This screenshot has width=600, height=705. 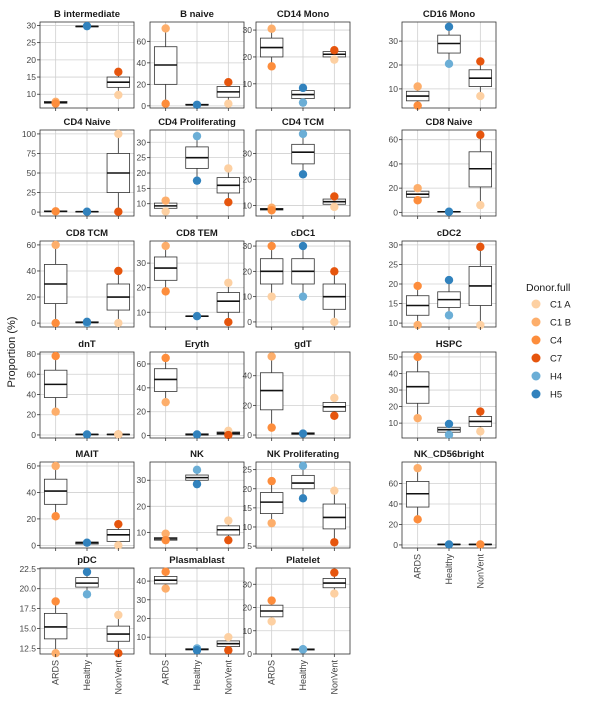 What do you see at coordinates (334, 516) in the screenshot?
I see `box` at bounding box center [334, 516].